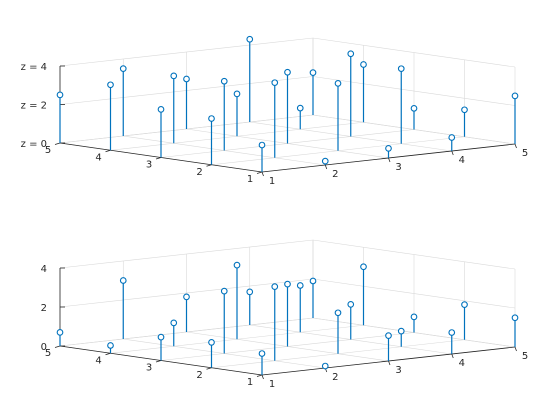 Image resolution: width=560 pixels, height=420 pixels. I want to click on z-tick-label: 0, so click(44, 347).